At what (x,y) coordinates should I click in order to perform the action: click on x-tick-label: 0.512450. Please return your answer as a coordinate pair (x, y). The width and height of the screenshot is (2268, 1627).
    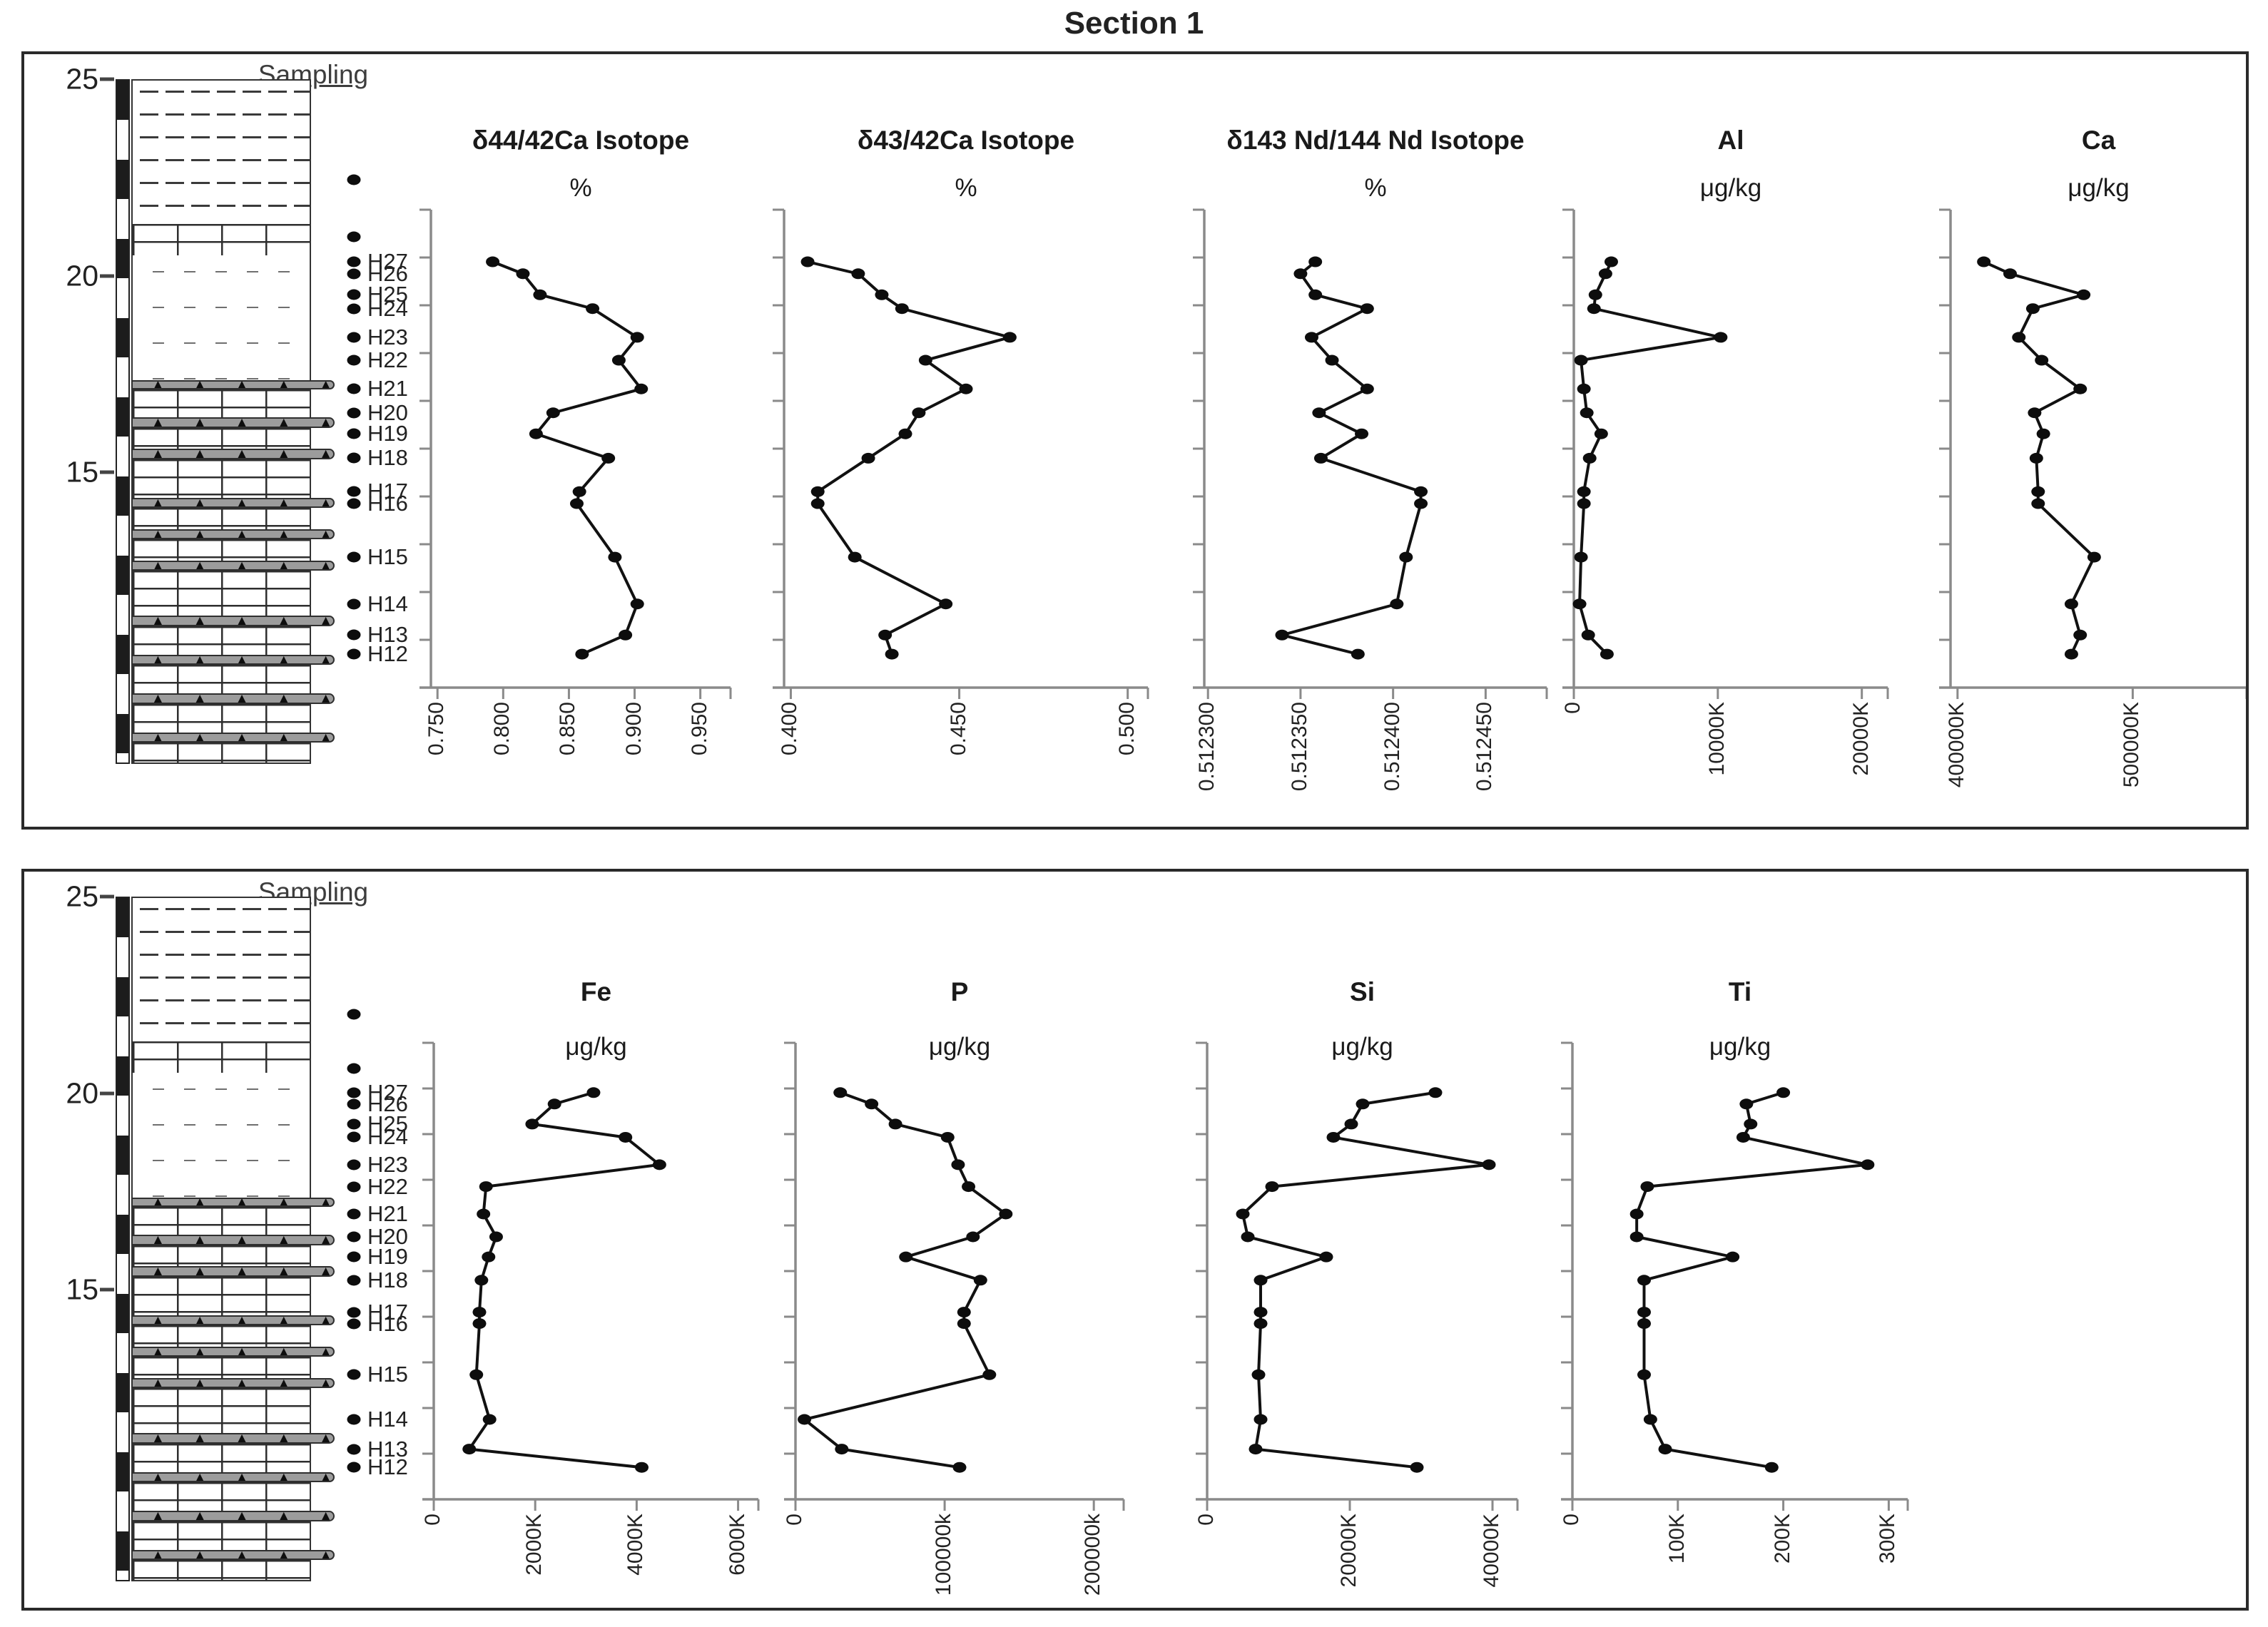
    Looking at the image, I should click on (1485, 747).